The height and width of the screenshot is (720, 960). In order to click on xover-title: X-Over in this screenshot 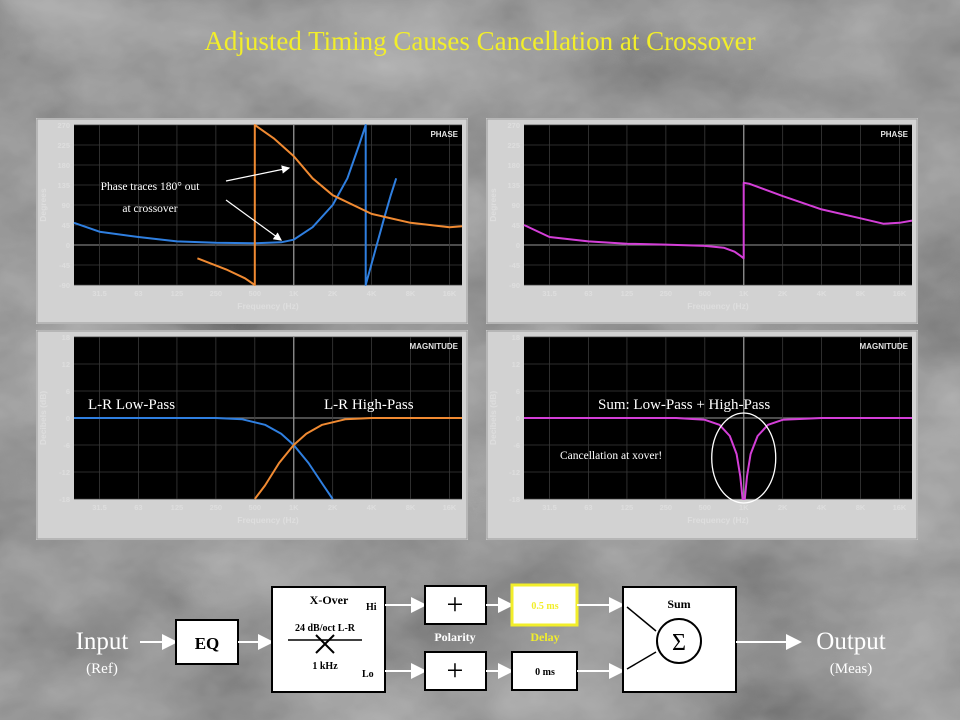, I will do `click(329, 600)`.